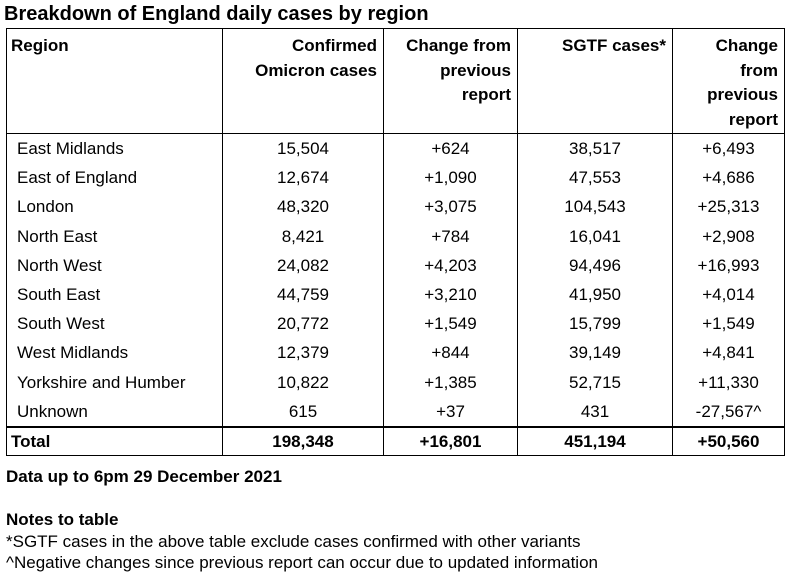 The image size is (792, 582). I want to click on header-sgtf-cases: SGTF cases*, so click(595, 81).